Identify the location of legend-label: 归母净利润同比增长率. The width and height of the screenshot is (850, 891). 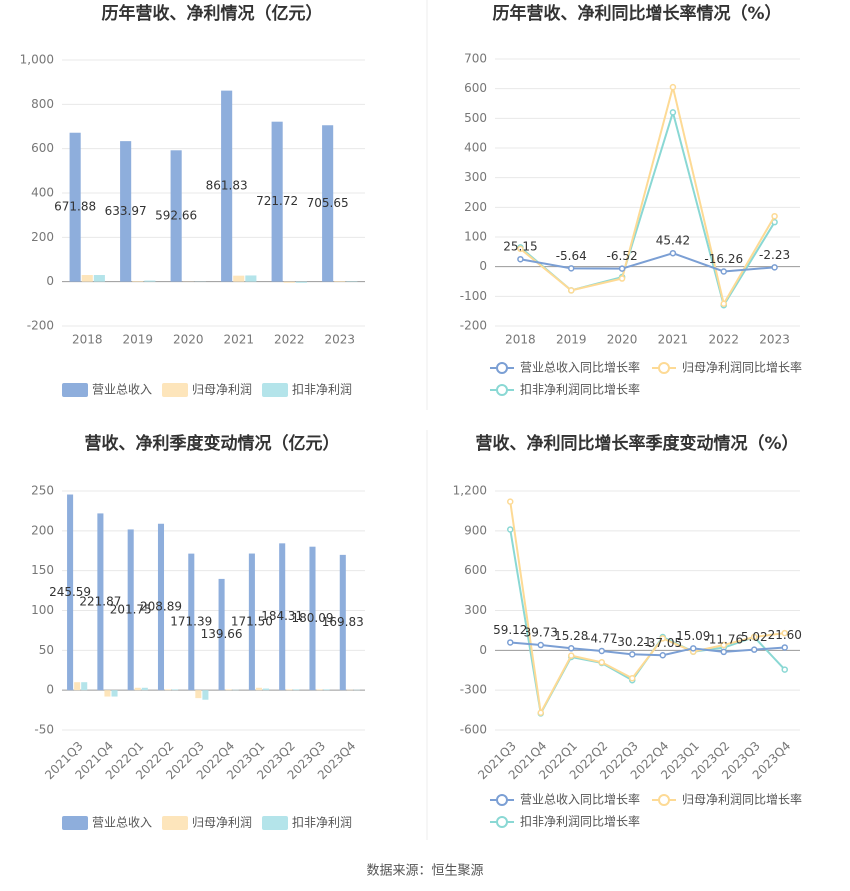
(742, 367).